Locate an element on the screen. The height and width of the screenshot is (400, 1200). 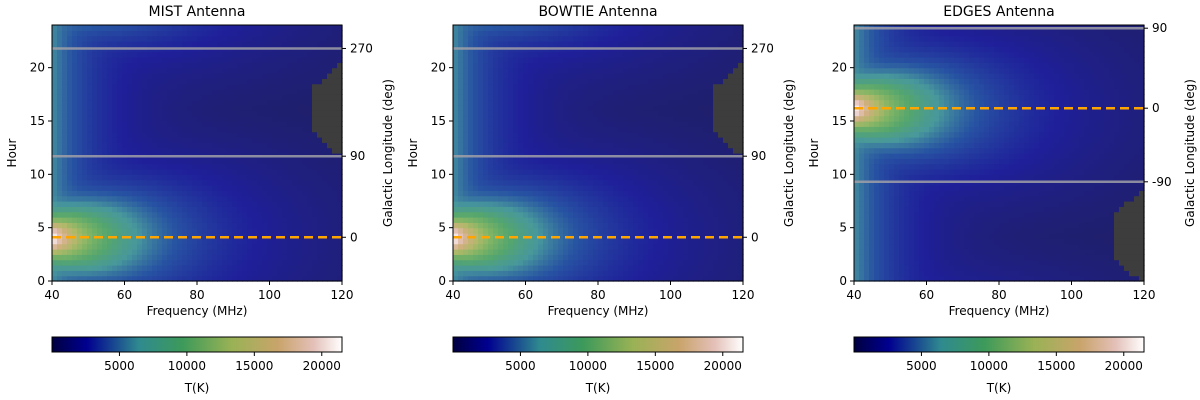
colorbar-label: T(K) is located at coordinates (197, 388).